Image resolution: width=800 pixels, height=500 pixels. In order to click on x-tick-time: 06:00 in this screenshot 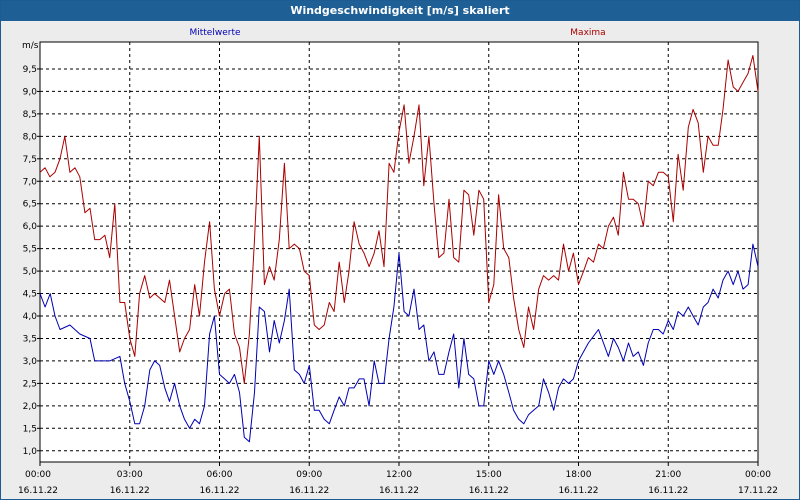, I will do `click(220, 475)`.